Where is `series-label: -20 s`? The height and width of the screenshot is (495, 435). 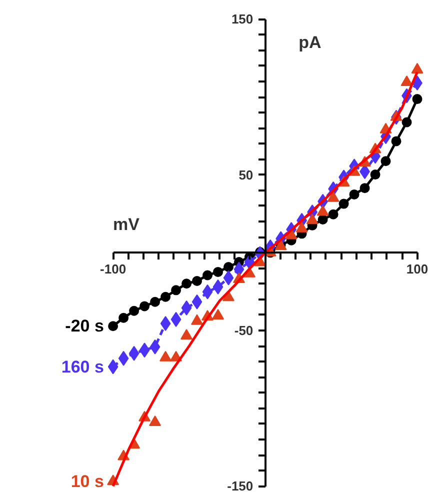
series-label: -20 s is located at coordinates (84, 326).